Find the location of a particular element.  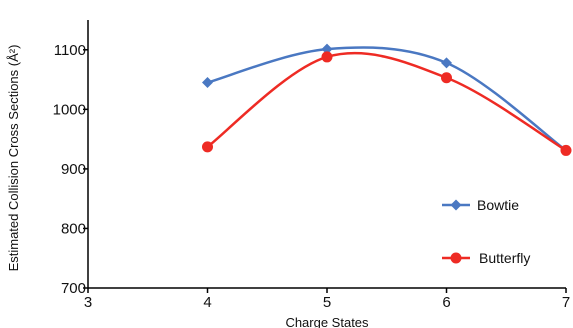

legend-item-butterfly: Butterfly is located at coordinates (486, 258).